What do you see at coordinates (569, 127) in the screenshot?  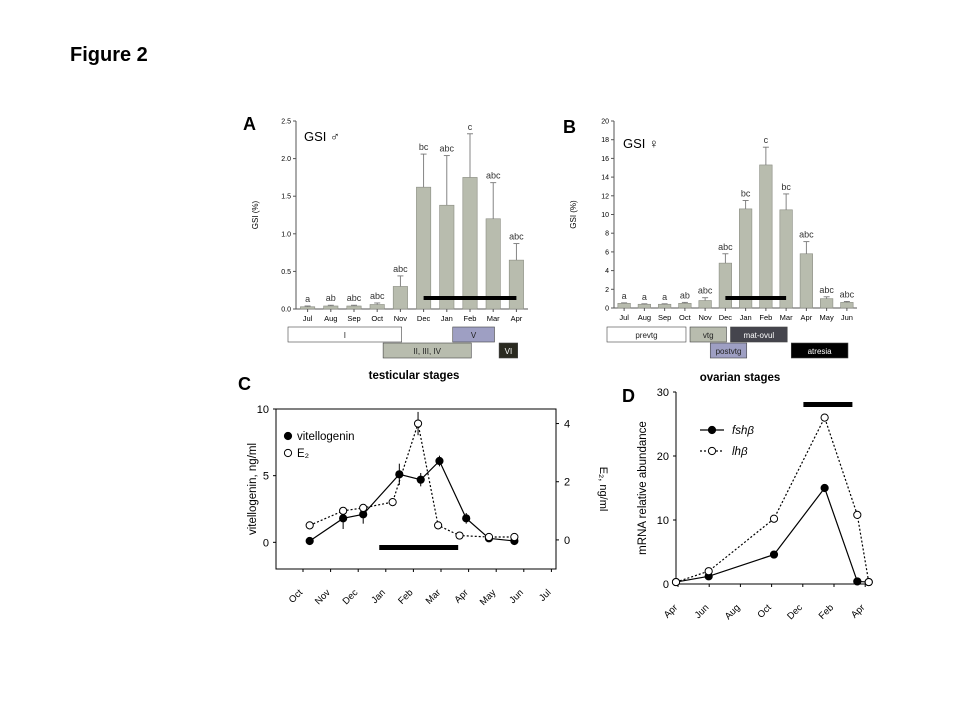 I see `panel-letter: B` at bounding box center [569, 127].